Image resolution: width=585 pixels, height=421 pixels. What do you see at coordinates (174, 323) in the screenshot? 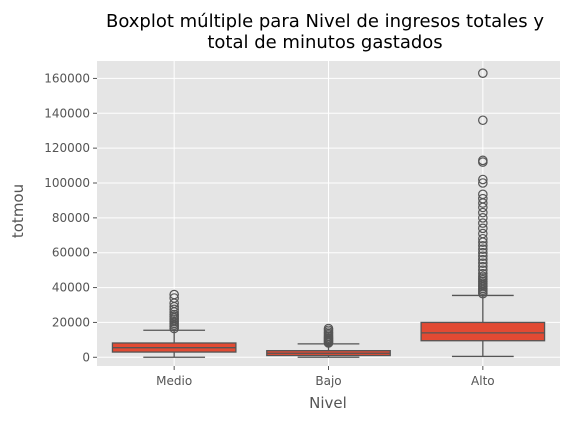
I see `box-medio` at bounding box center [174, 323].